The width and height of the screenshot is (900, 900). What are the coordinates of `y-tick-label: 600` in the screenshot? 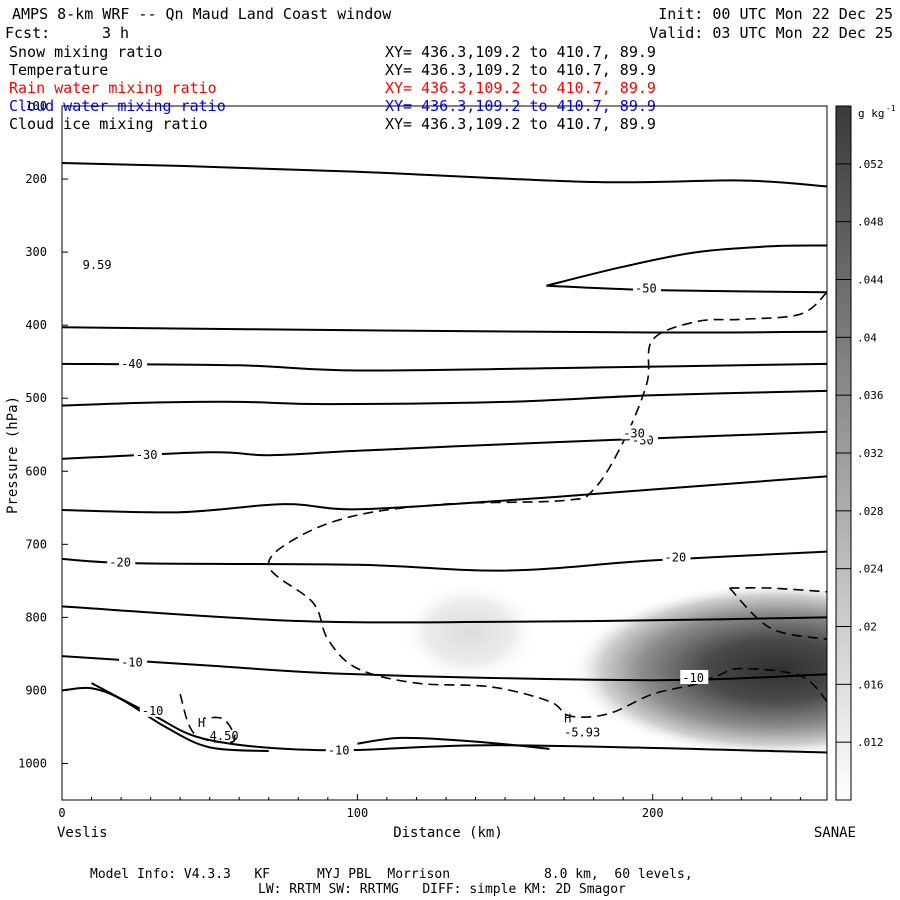 It's located at (36, 471).